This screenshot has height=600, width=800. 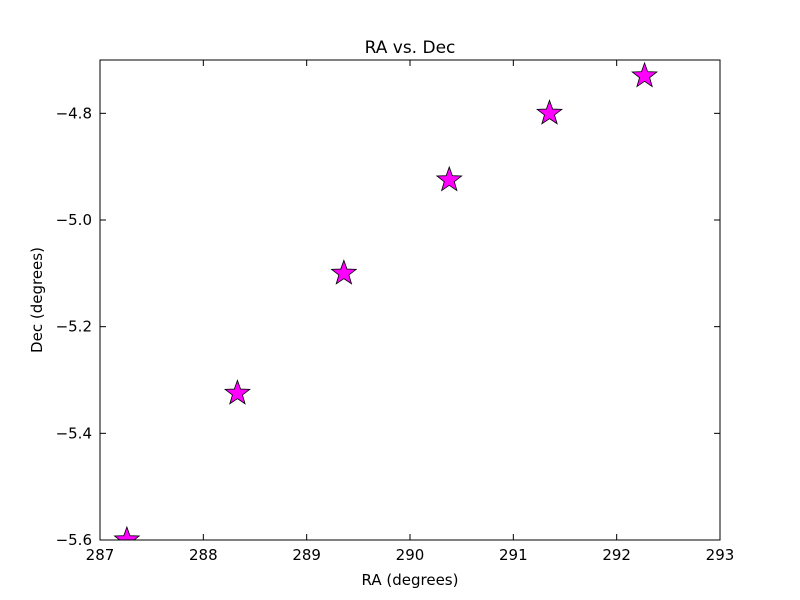 What do you see at coordinates (388, 220) in the screenshot?
I see `y-tick: −5.0` at bounding box center [388, 220].